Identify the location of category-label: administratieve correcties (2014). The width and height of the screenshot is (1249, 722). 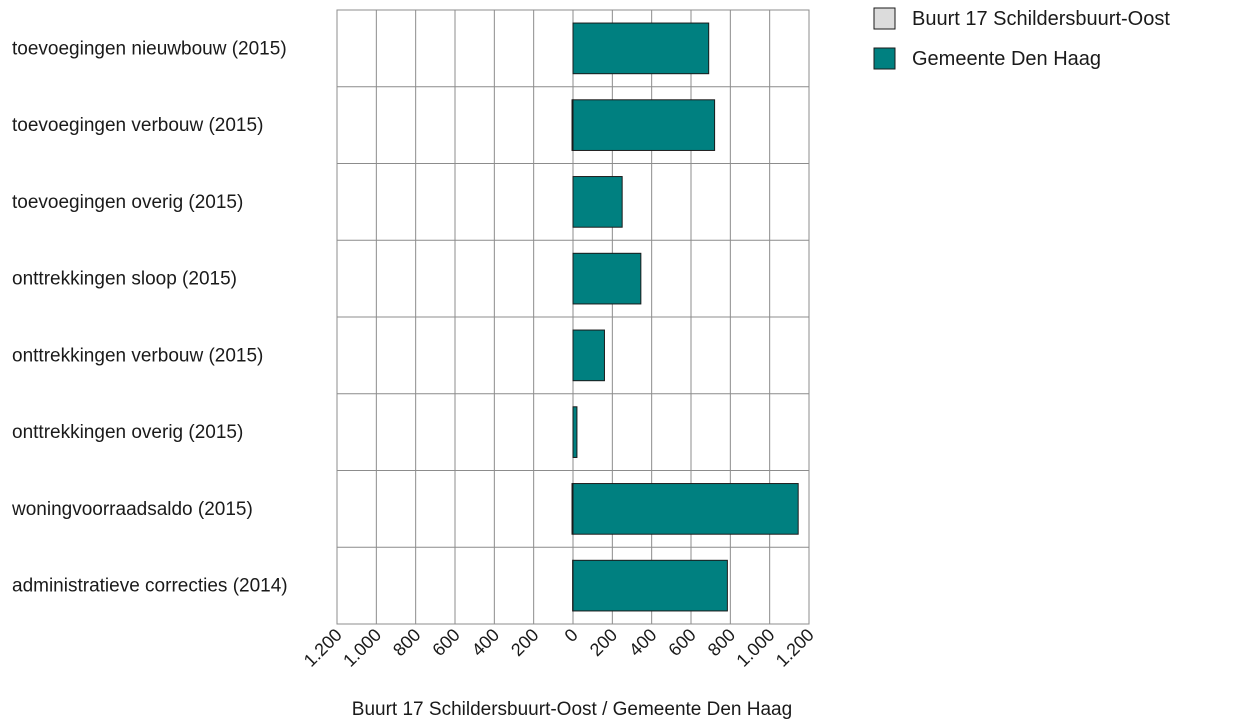
(150, 586).